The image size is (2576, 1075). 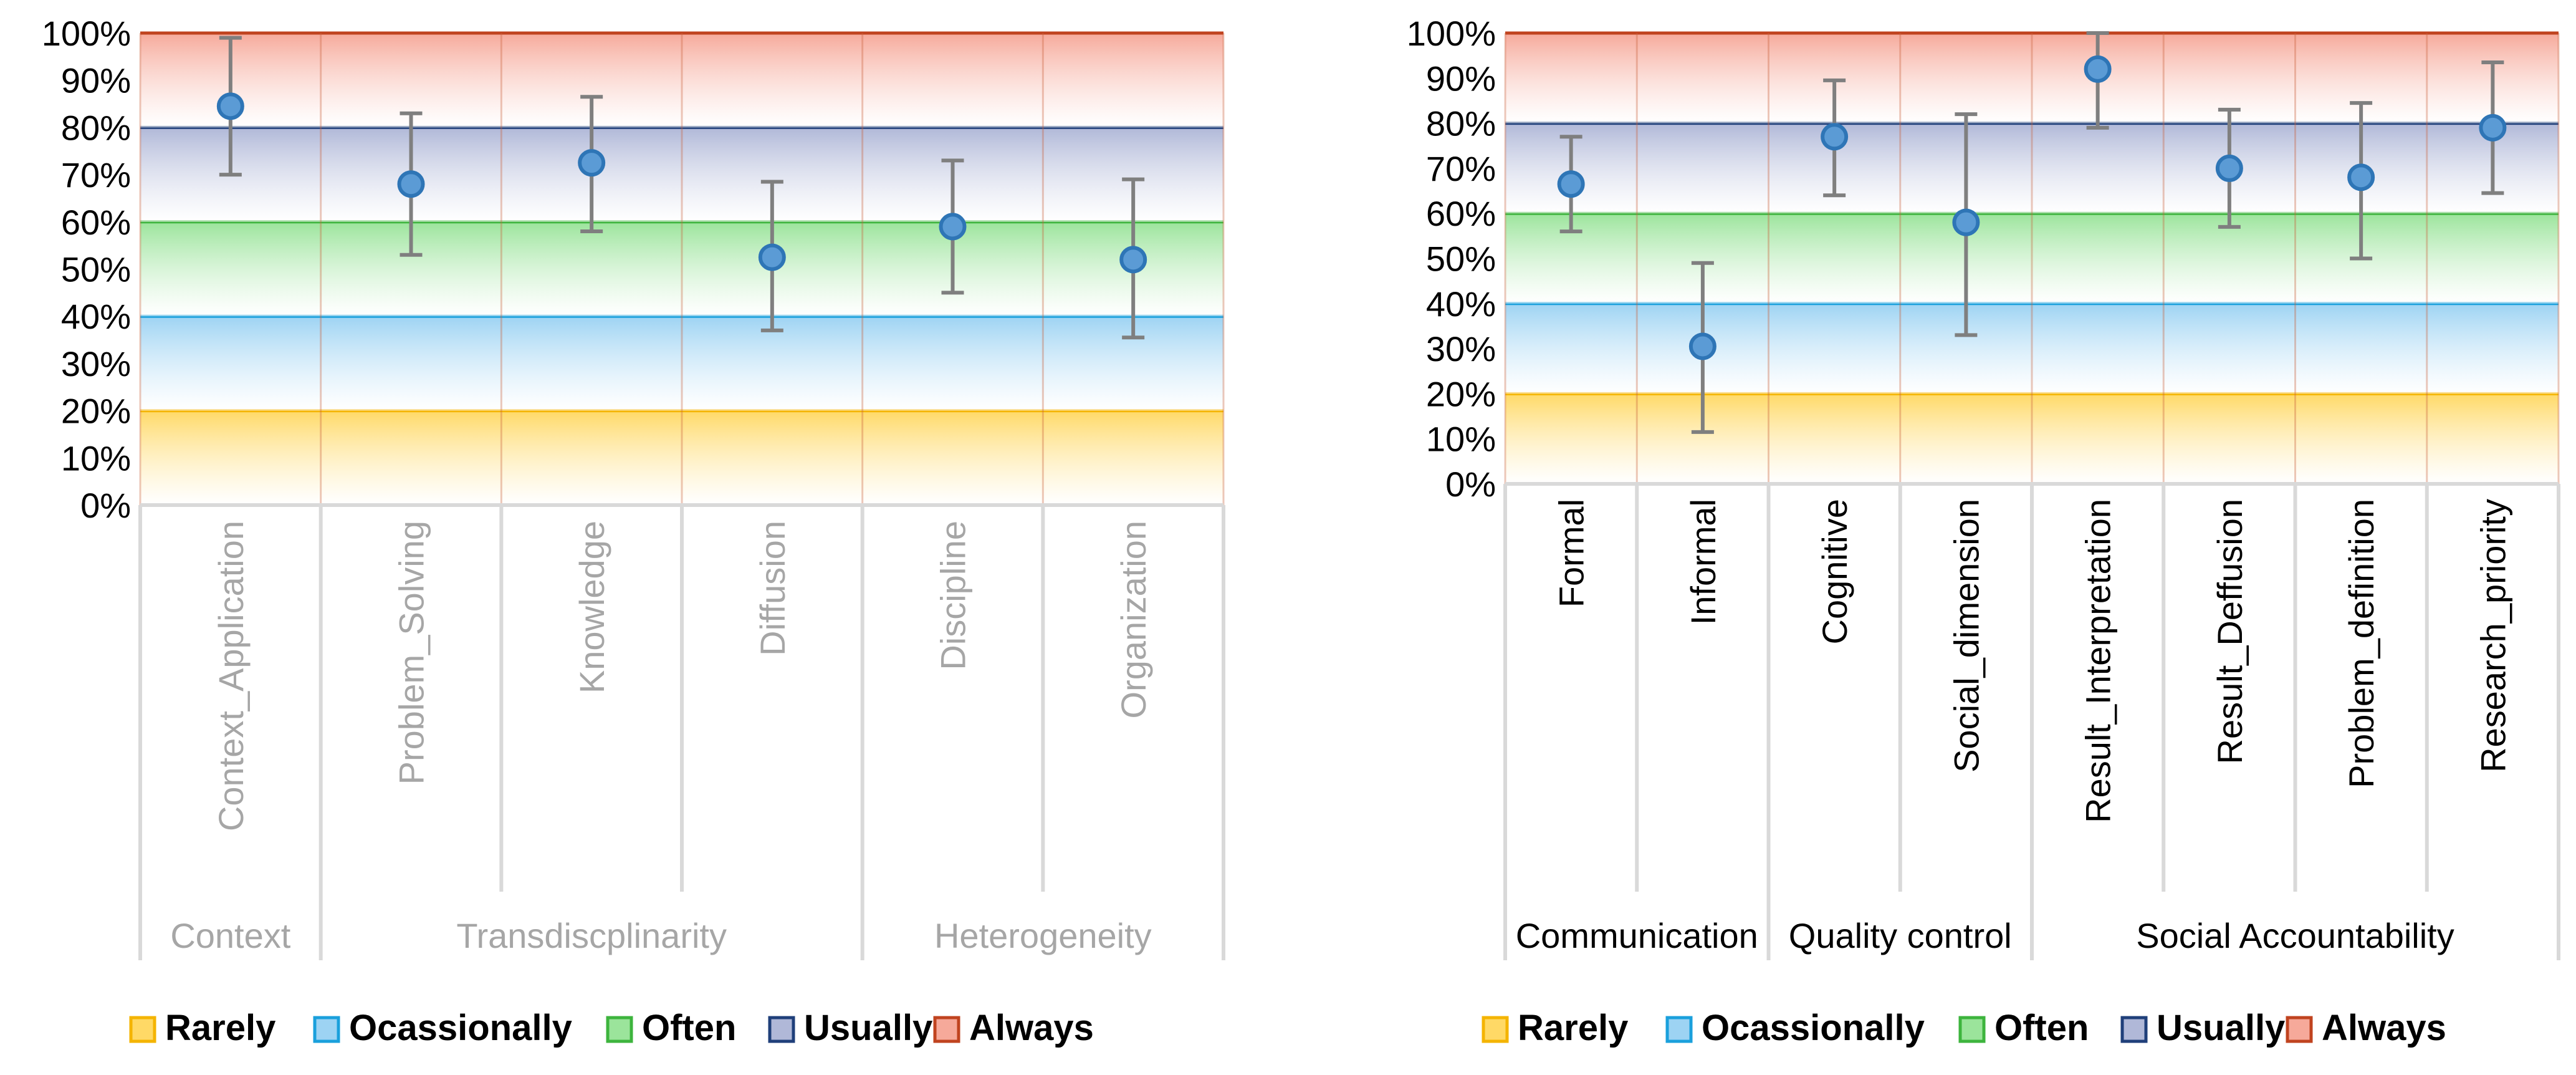 I want to click on category-label: Informal, so click(x=1703, y=562).